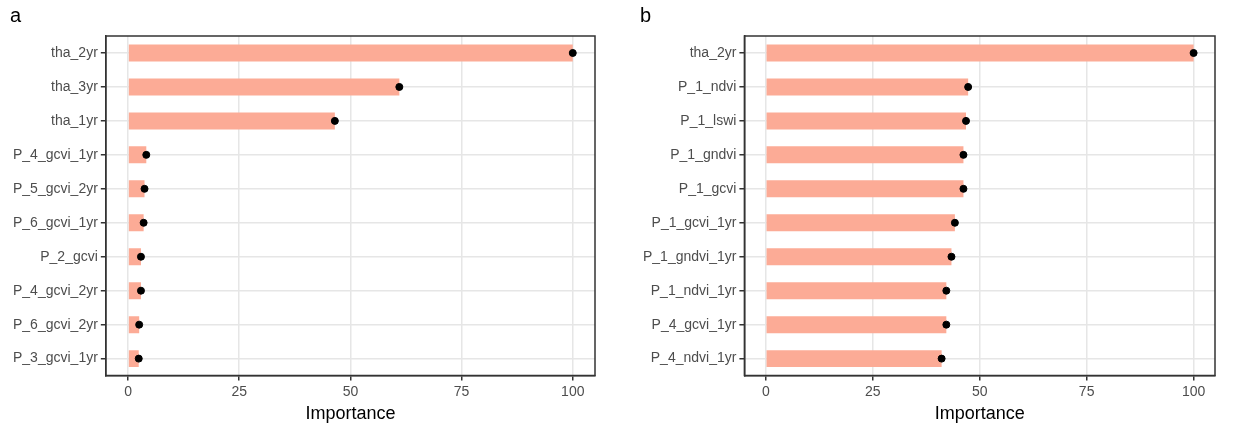  Describe the element at coordinates (56, 221) in the screenshot. I see `y-tick-label: P_6_gcvi_1yr` at that location.